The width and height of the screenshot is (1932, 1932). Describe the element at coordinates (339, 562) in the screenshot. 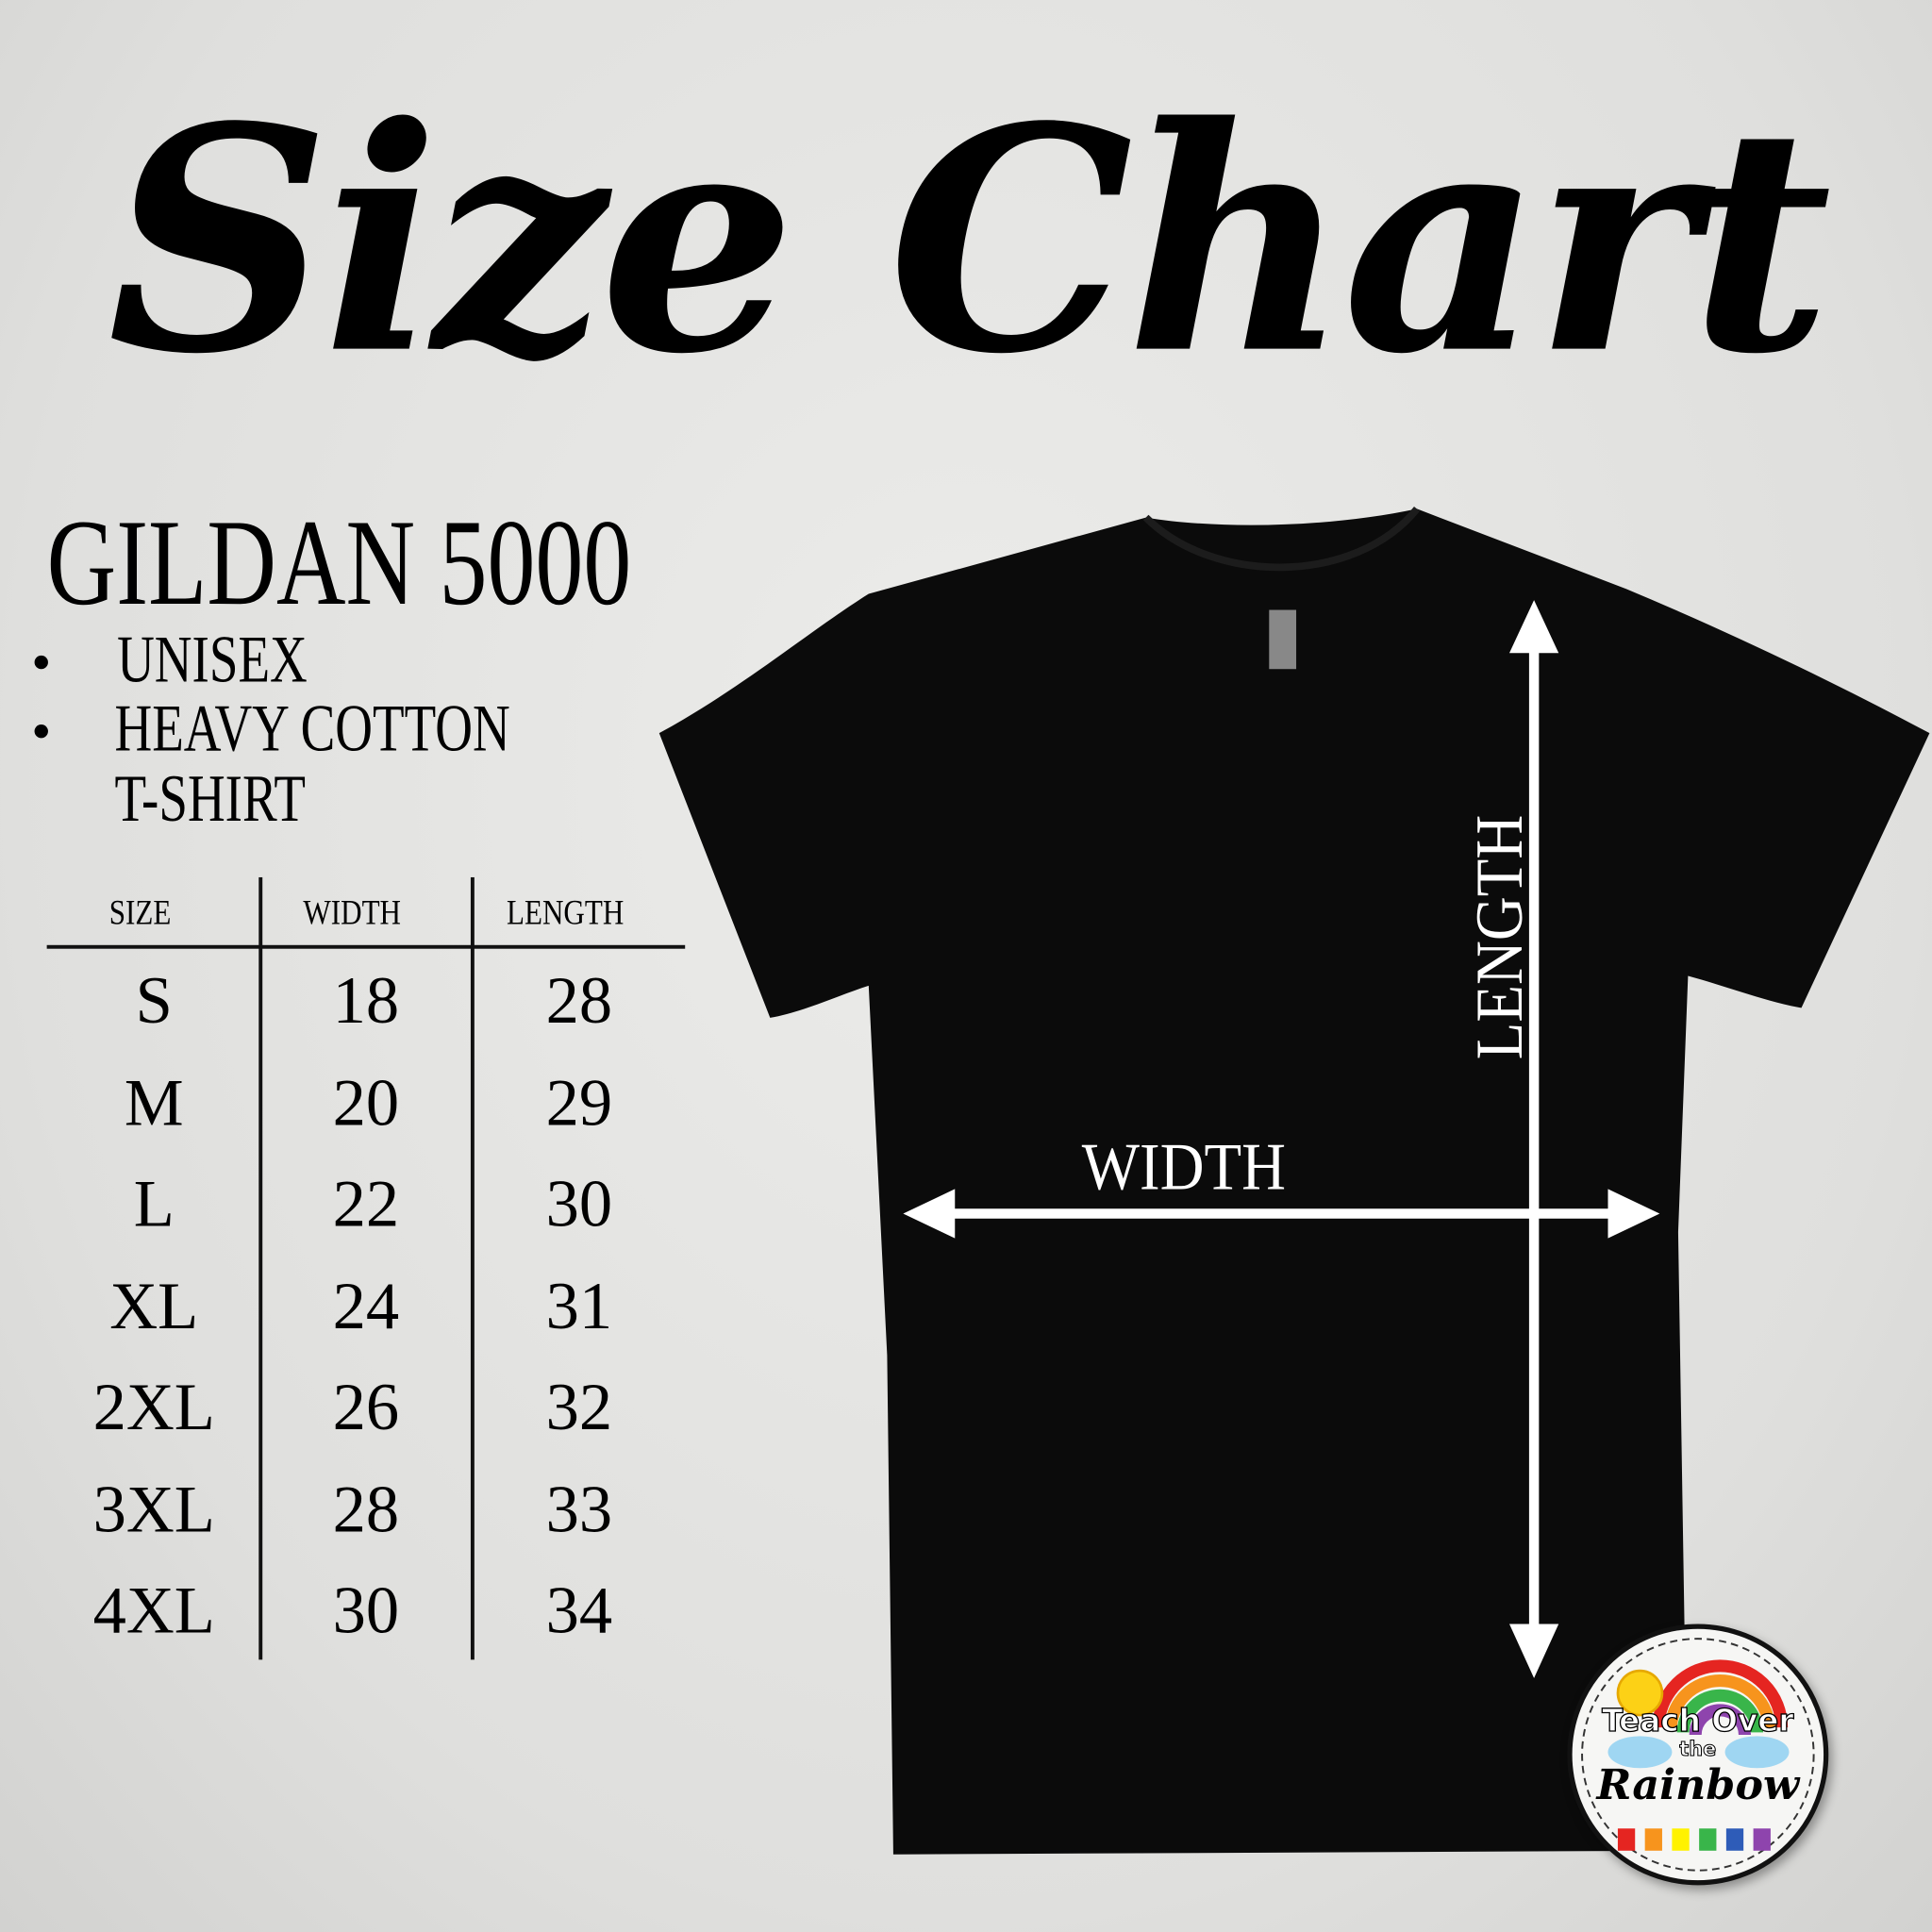

I see `product-brand: GILDAN 5000` at that location.